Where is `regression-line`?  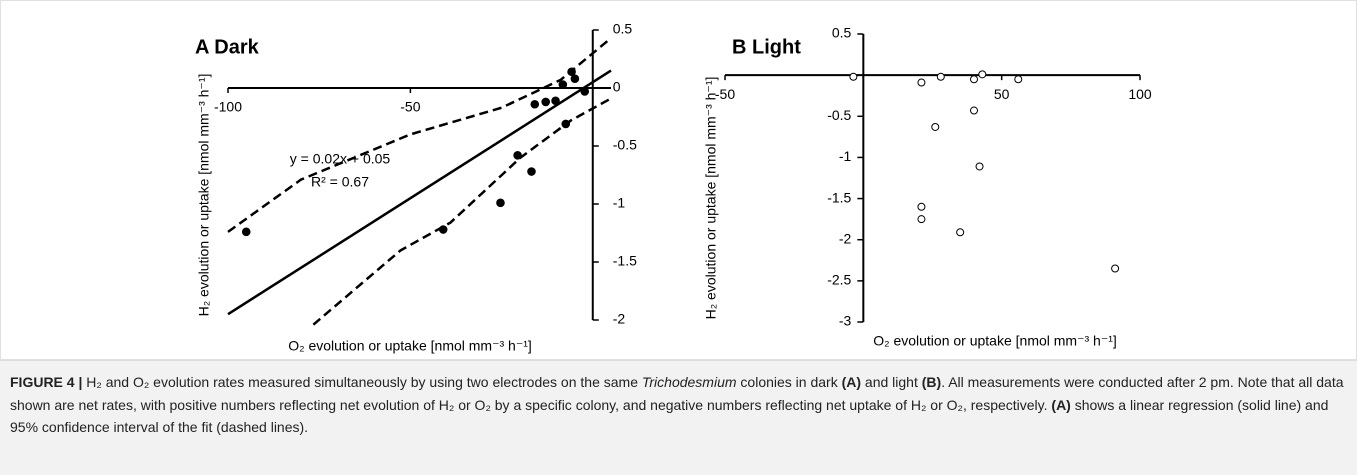 regression-line is located at coordinates (419, 192).